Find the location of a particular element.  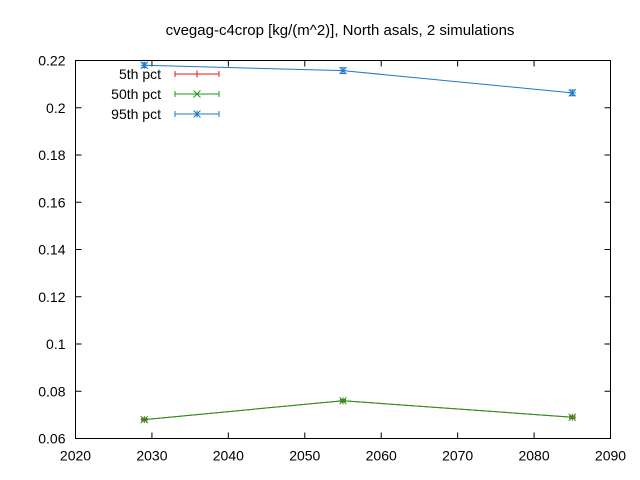

legend-label: 50th pct is located at coordinates (136, 94).